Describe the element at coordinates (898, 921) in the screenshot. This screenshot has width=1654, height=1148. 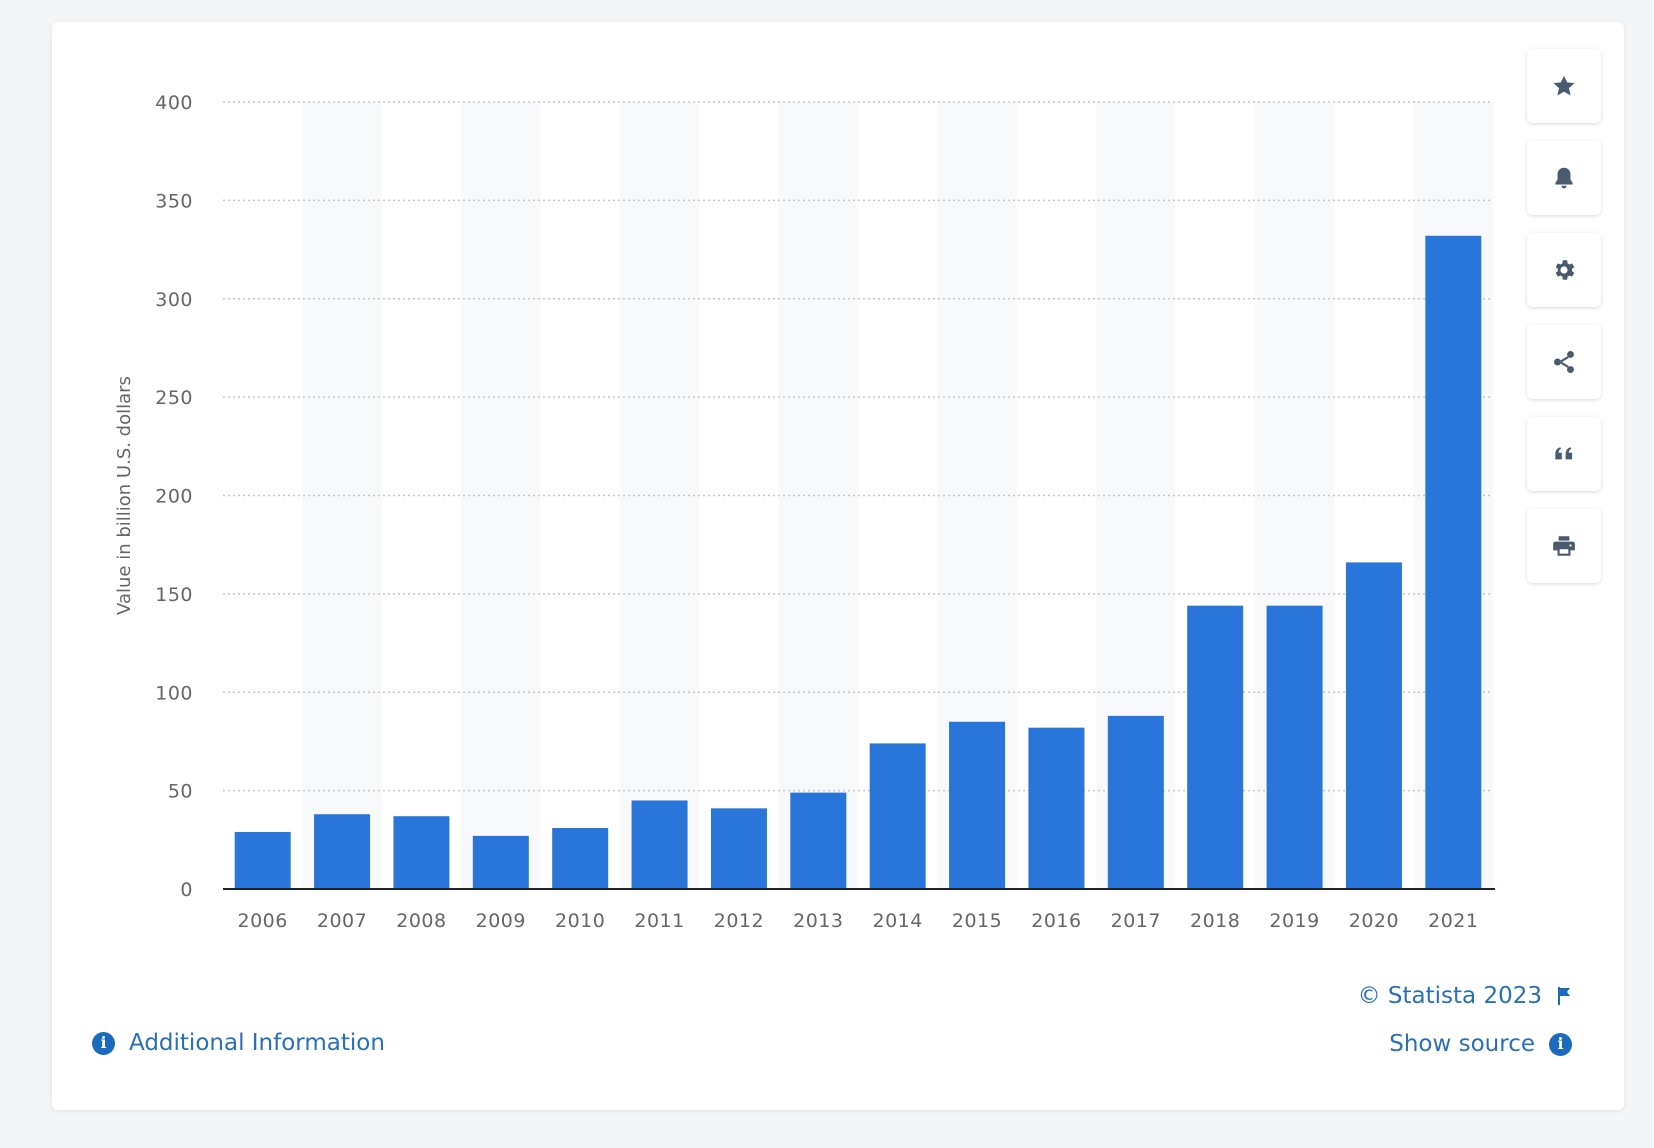
I see `x-tick-label: 2014` at that location.